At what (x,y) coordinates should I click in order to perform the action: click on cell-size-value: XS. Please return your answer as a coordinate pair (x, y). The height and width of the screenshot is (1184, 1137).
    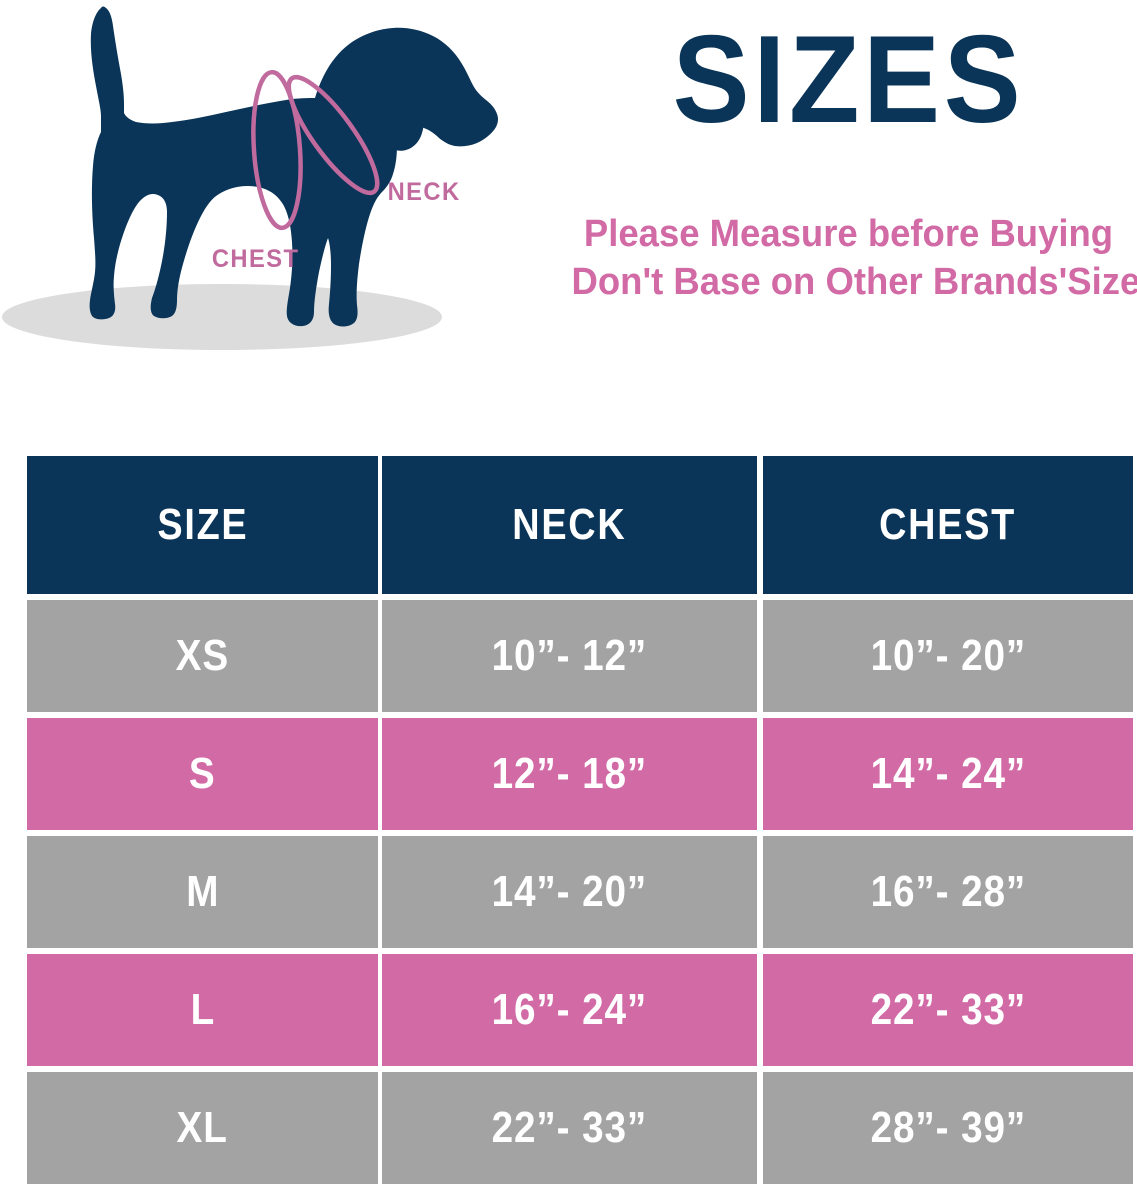
    Looking at the image, I should click on (202, 655).